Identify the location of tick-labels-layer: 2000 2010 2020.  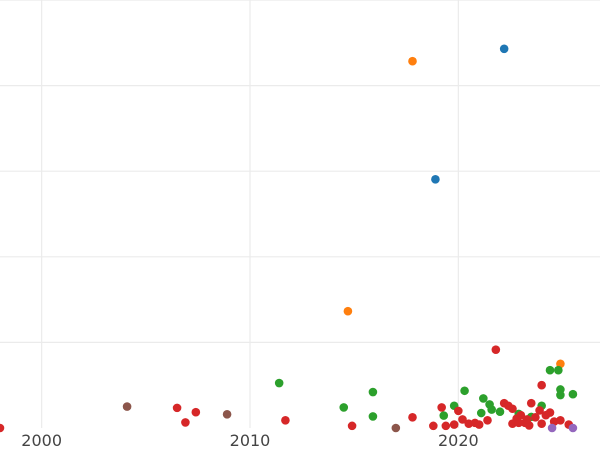
(249, 440).